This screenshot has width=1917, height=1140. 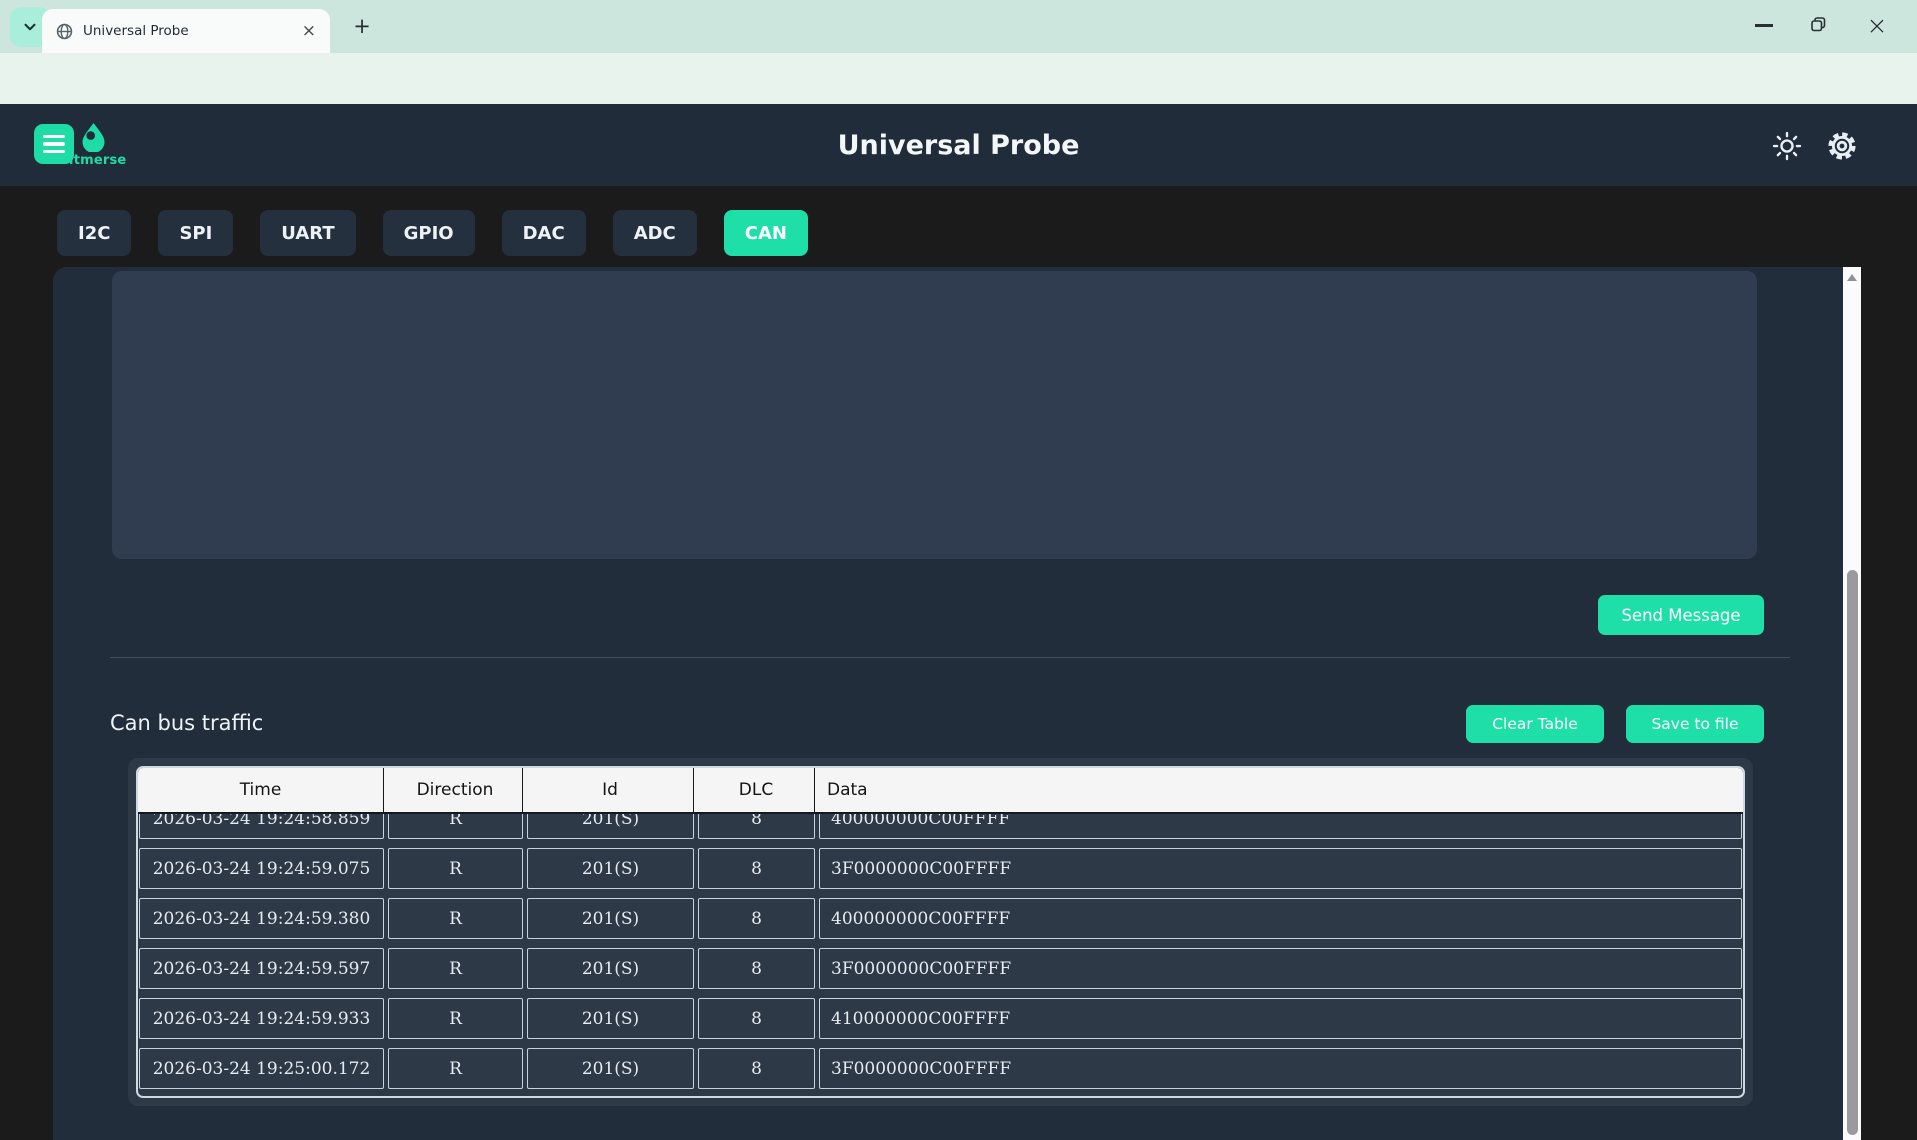 I want to click on tab-adc: ADC, so click(x=654, y=233).